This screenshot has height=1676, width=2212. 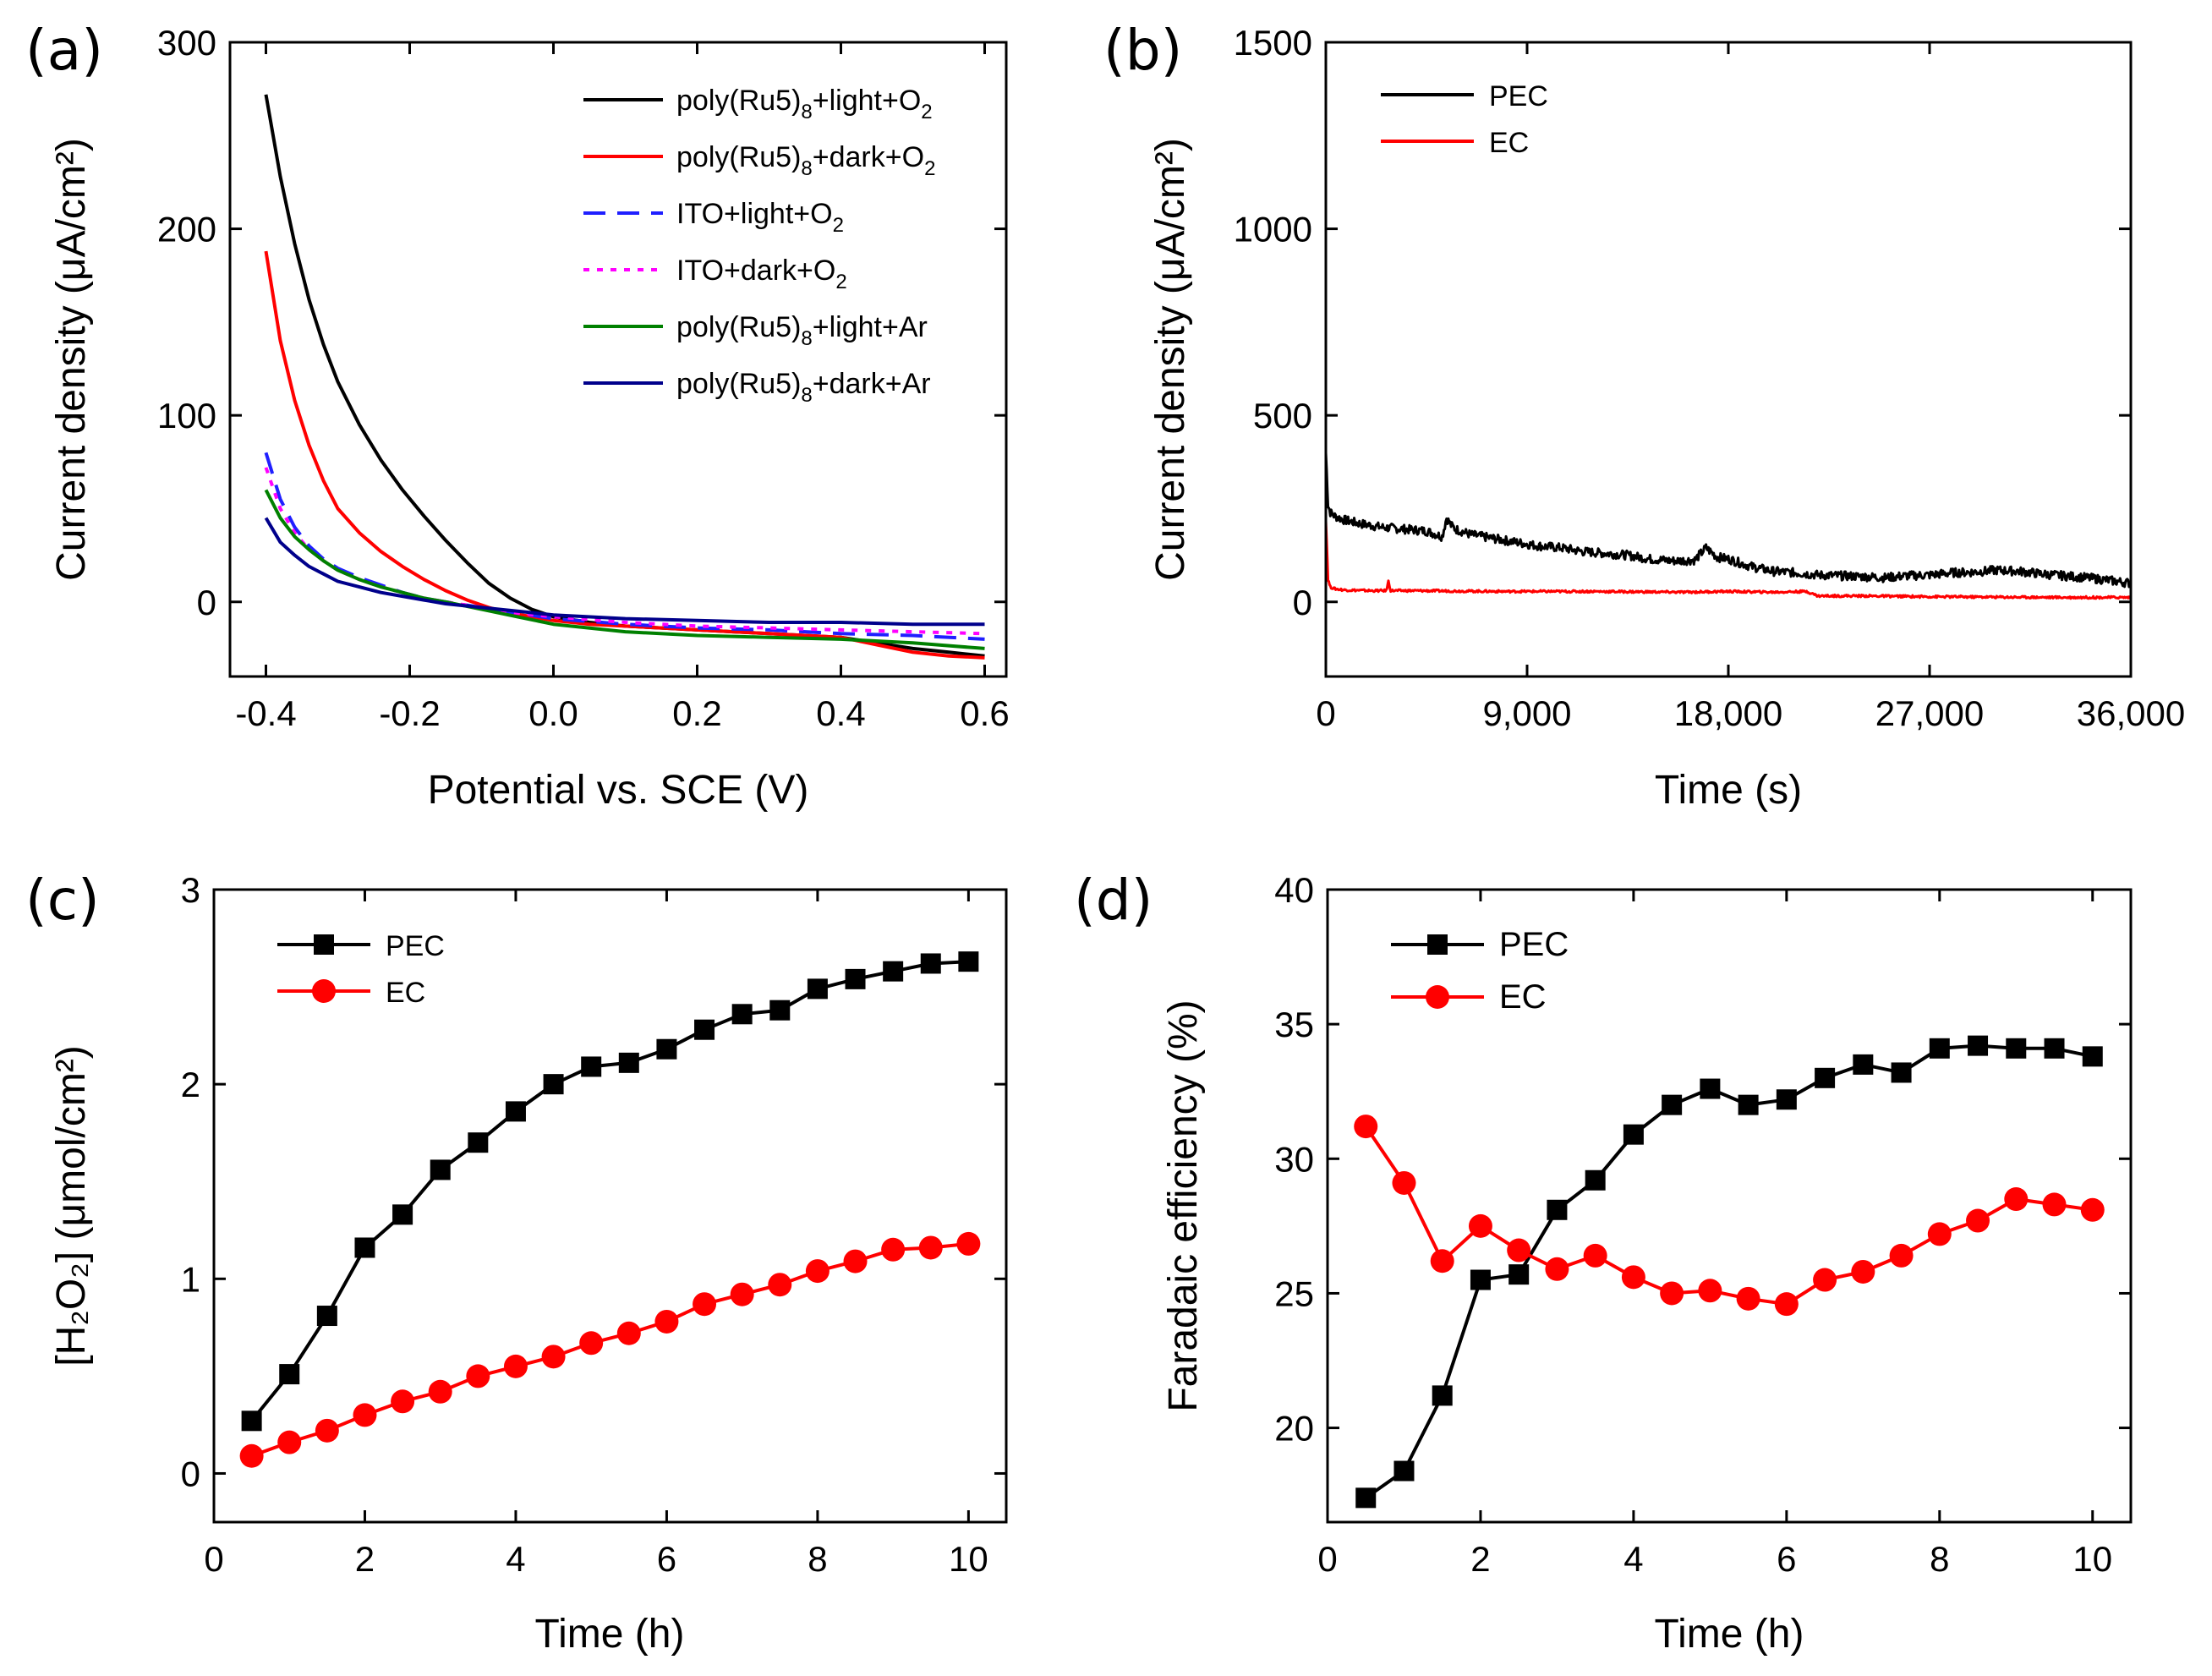 I want to click on y-axis-label-b: Current density (μA/cm²), so click(x=1170, y=359).